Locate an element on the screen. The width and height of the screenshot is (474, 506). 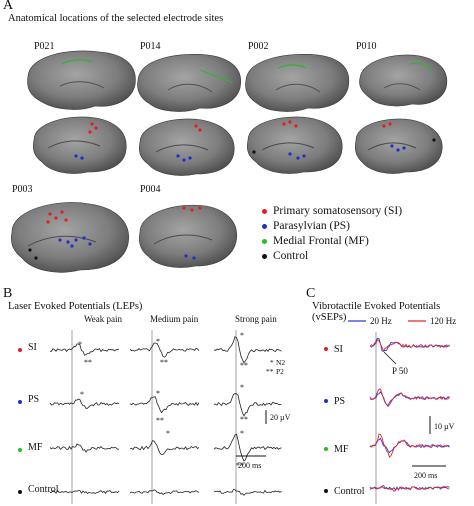
lep-amp-scale-label: 20 µV is located at coordinates (280, 417).